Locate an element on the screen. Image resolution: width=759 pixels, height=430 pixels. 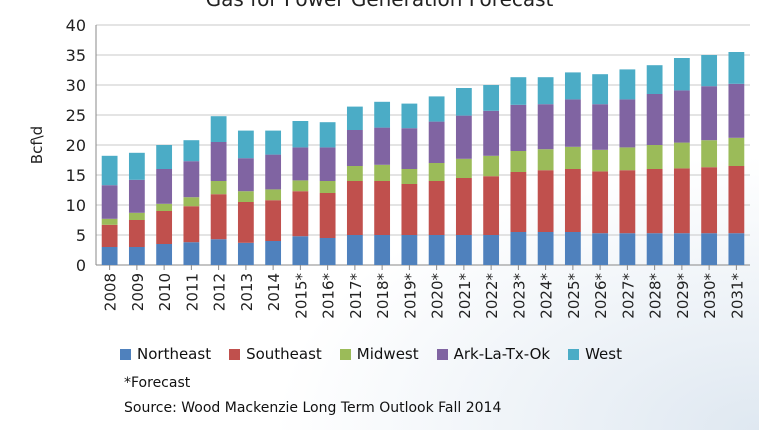
x-tick-label: 2031* is located at coordinates (737, 296).